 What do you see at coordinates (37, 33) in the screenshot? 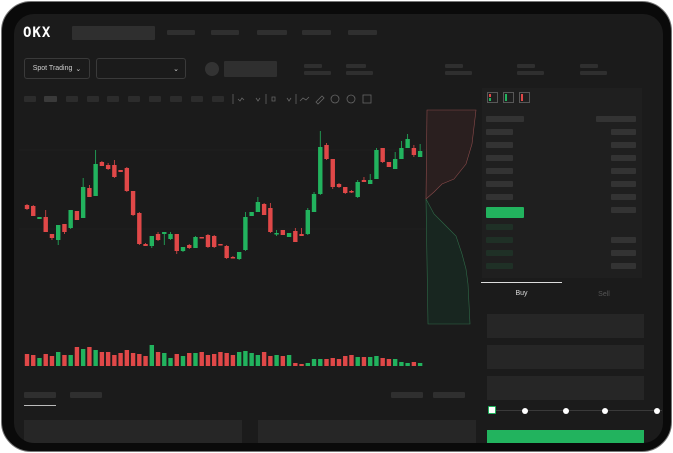
I see `okx-logo: OKX` at bounding box center [37, 33].